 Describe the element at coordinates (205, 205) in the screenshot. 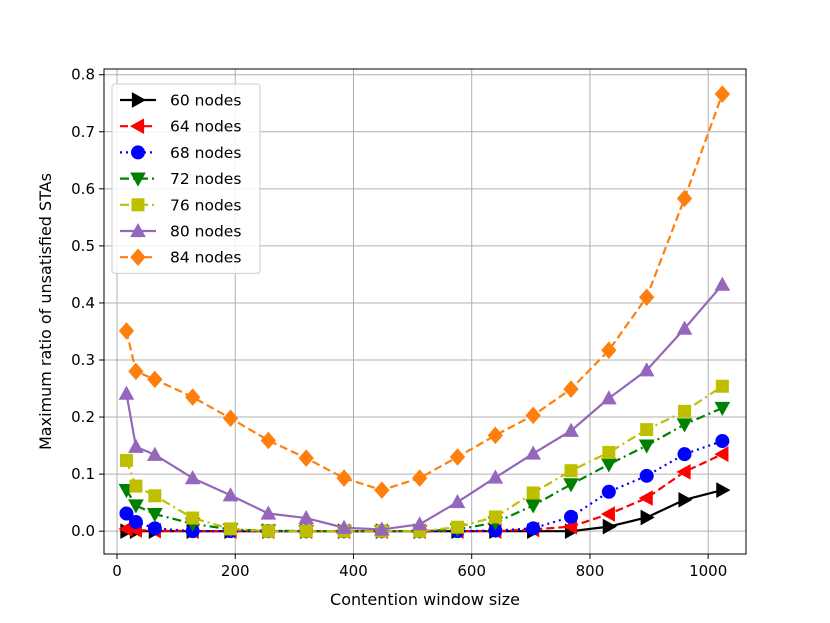

I see `legend-label: 76 nodes` at that location.